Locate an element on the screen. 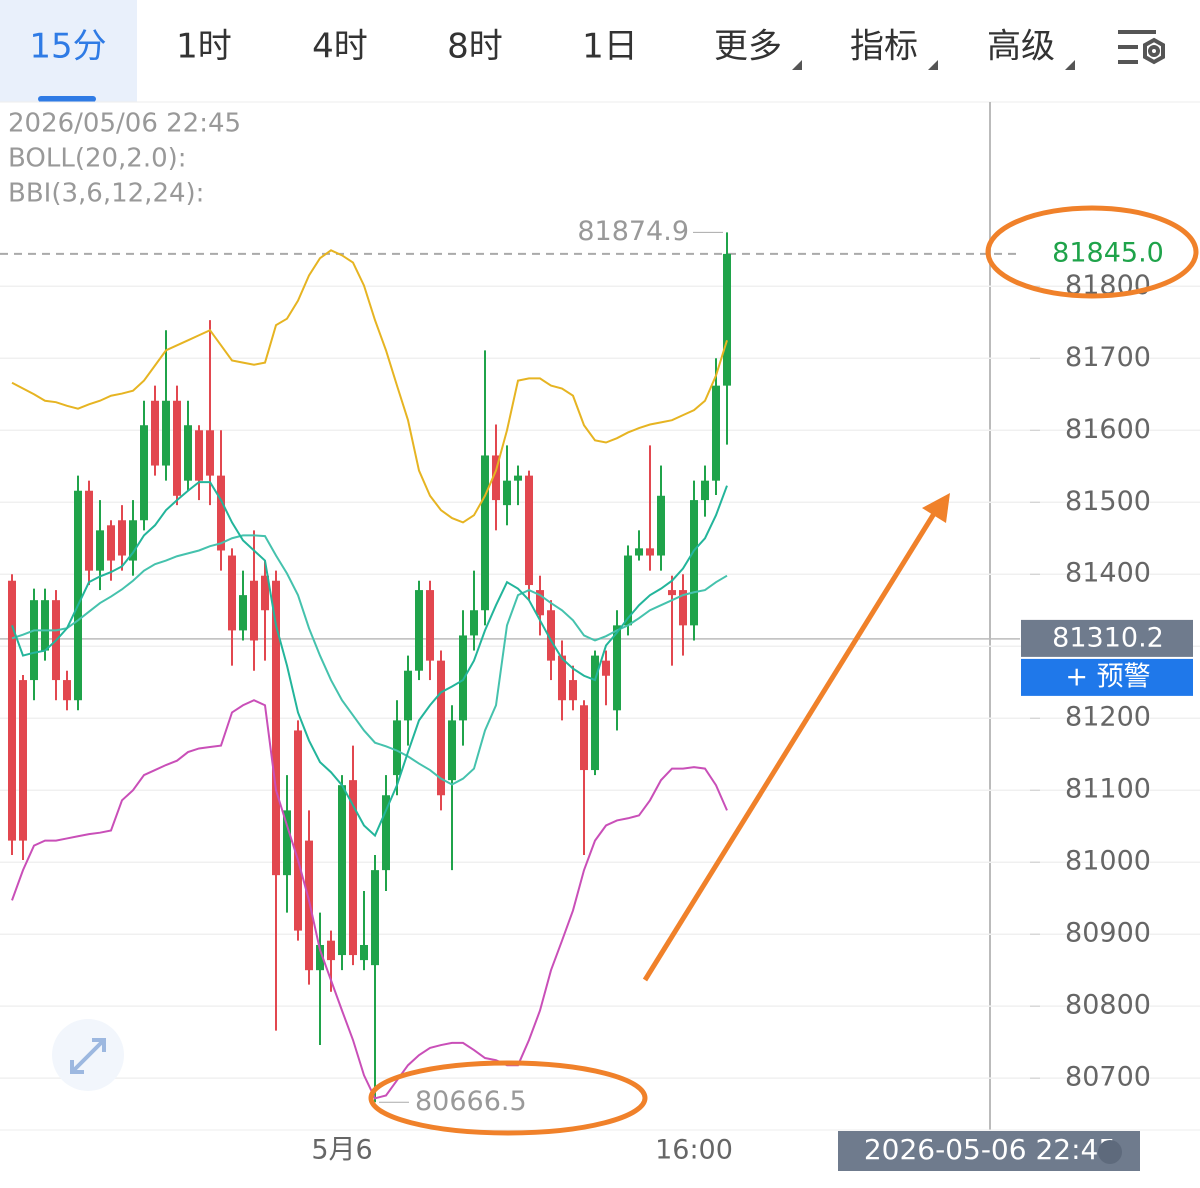  alert-button-bg is located at coordinates (1107, 677).